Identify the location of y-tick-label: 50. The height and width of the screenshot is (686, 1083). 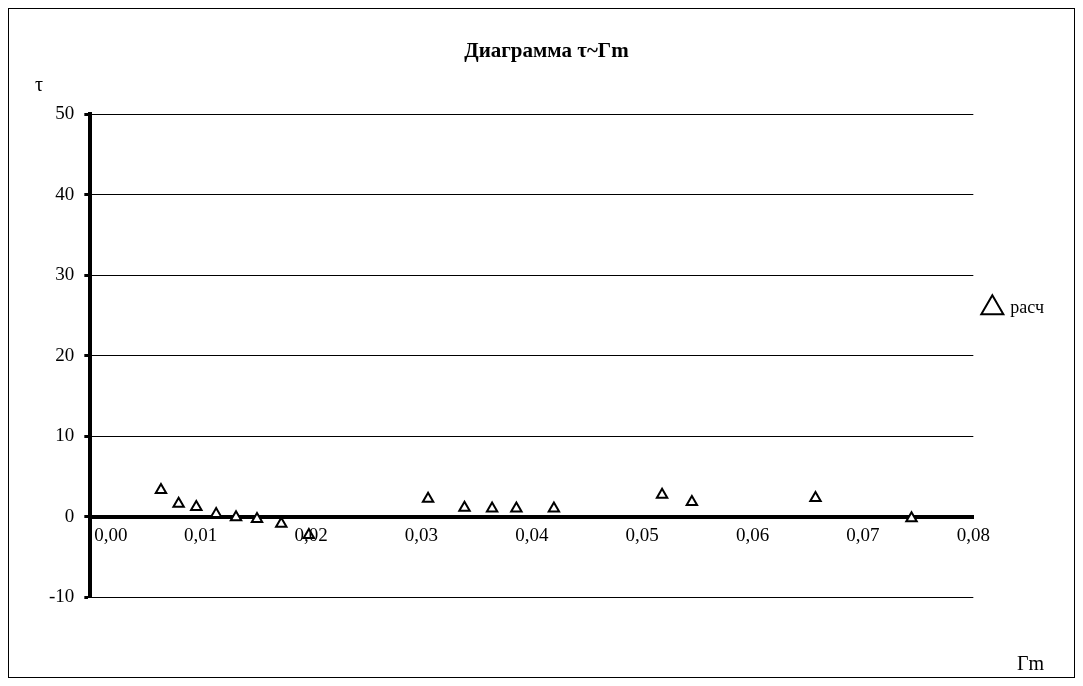
(65, 113).